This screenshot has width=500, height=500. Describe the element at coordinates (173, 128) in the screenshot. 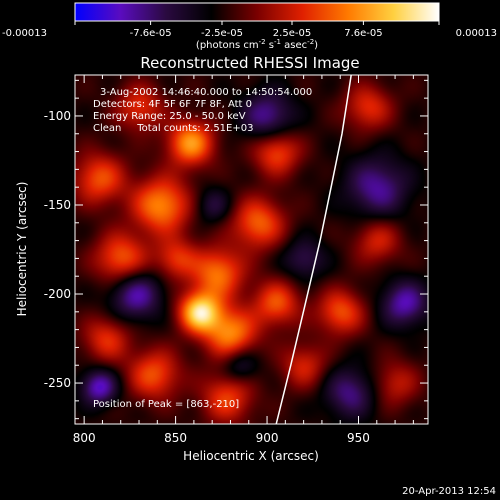

I see `annotation-clean-total-counts: Clean Total counts: 2.51E+03` at that location.